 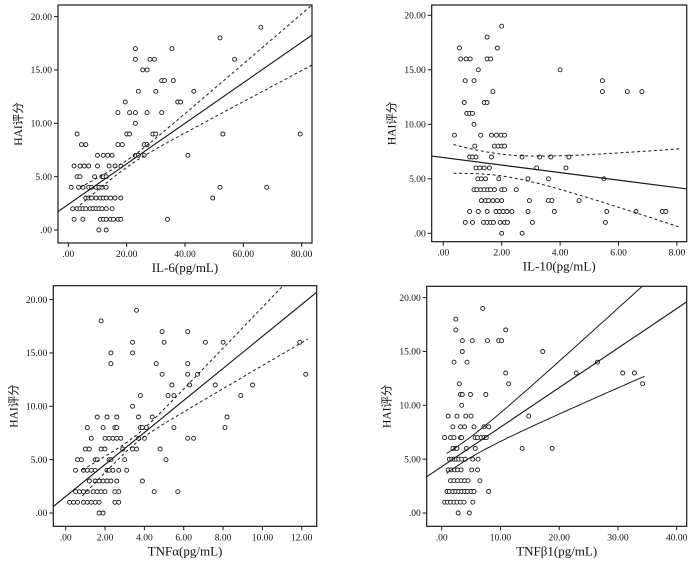 I want to click on x-tick-label: 80.00, so click(x=302, y=255).